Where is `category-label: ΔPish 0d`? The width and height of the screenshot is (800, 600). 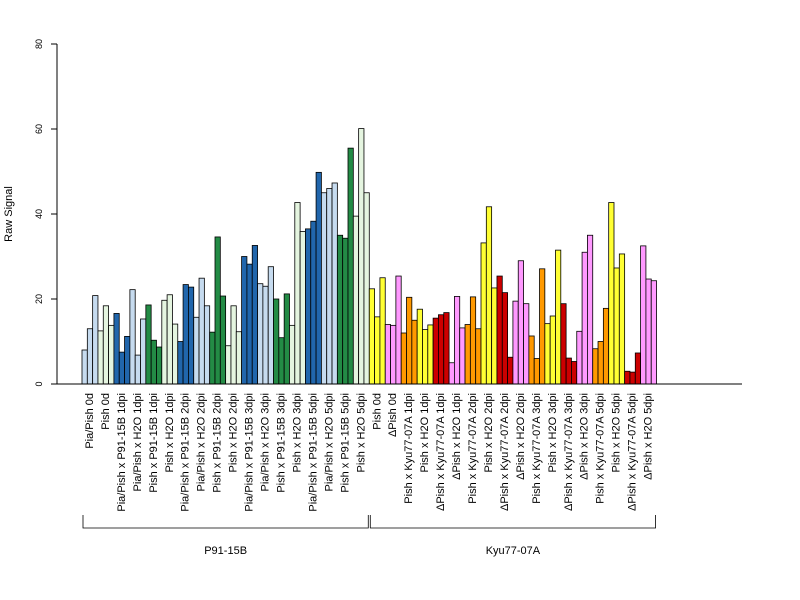 category-label: ΔPish 0d is located at coordinates (393, 415).